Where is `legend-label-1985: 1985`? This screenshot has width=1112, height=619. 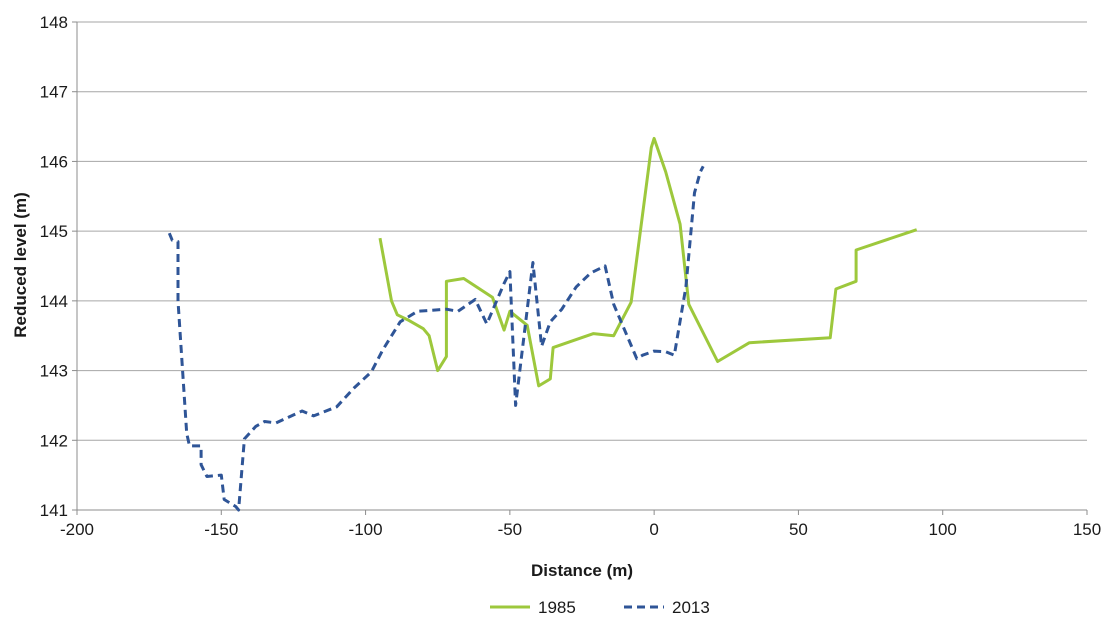 legend-label-1985: 1985 is located at coordinates (557, 607).